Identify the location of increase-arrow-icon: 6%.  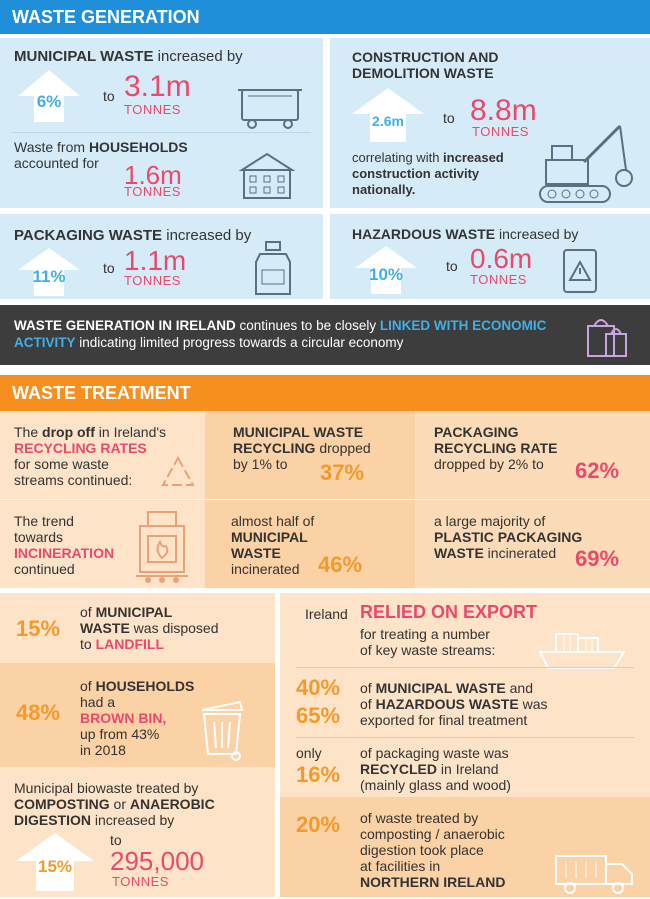
(49, 96).